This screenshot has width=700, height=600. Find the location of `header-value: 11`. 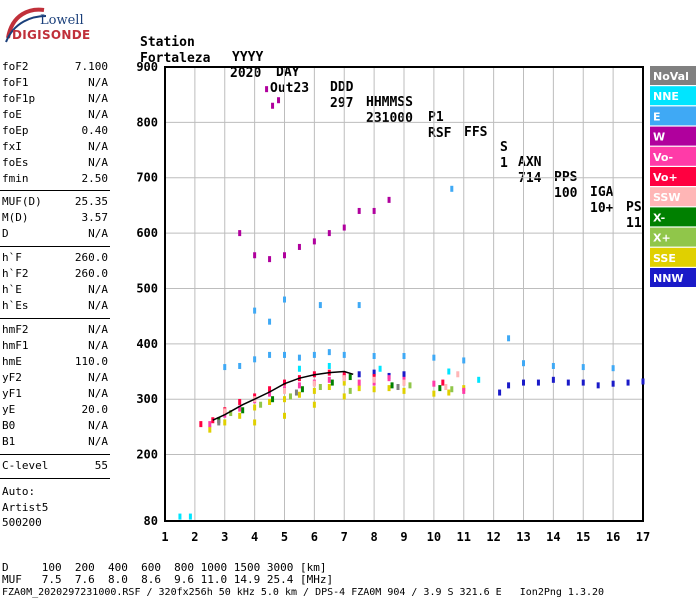

header-value: 11 is located at coordinates (634, 223).